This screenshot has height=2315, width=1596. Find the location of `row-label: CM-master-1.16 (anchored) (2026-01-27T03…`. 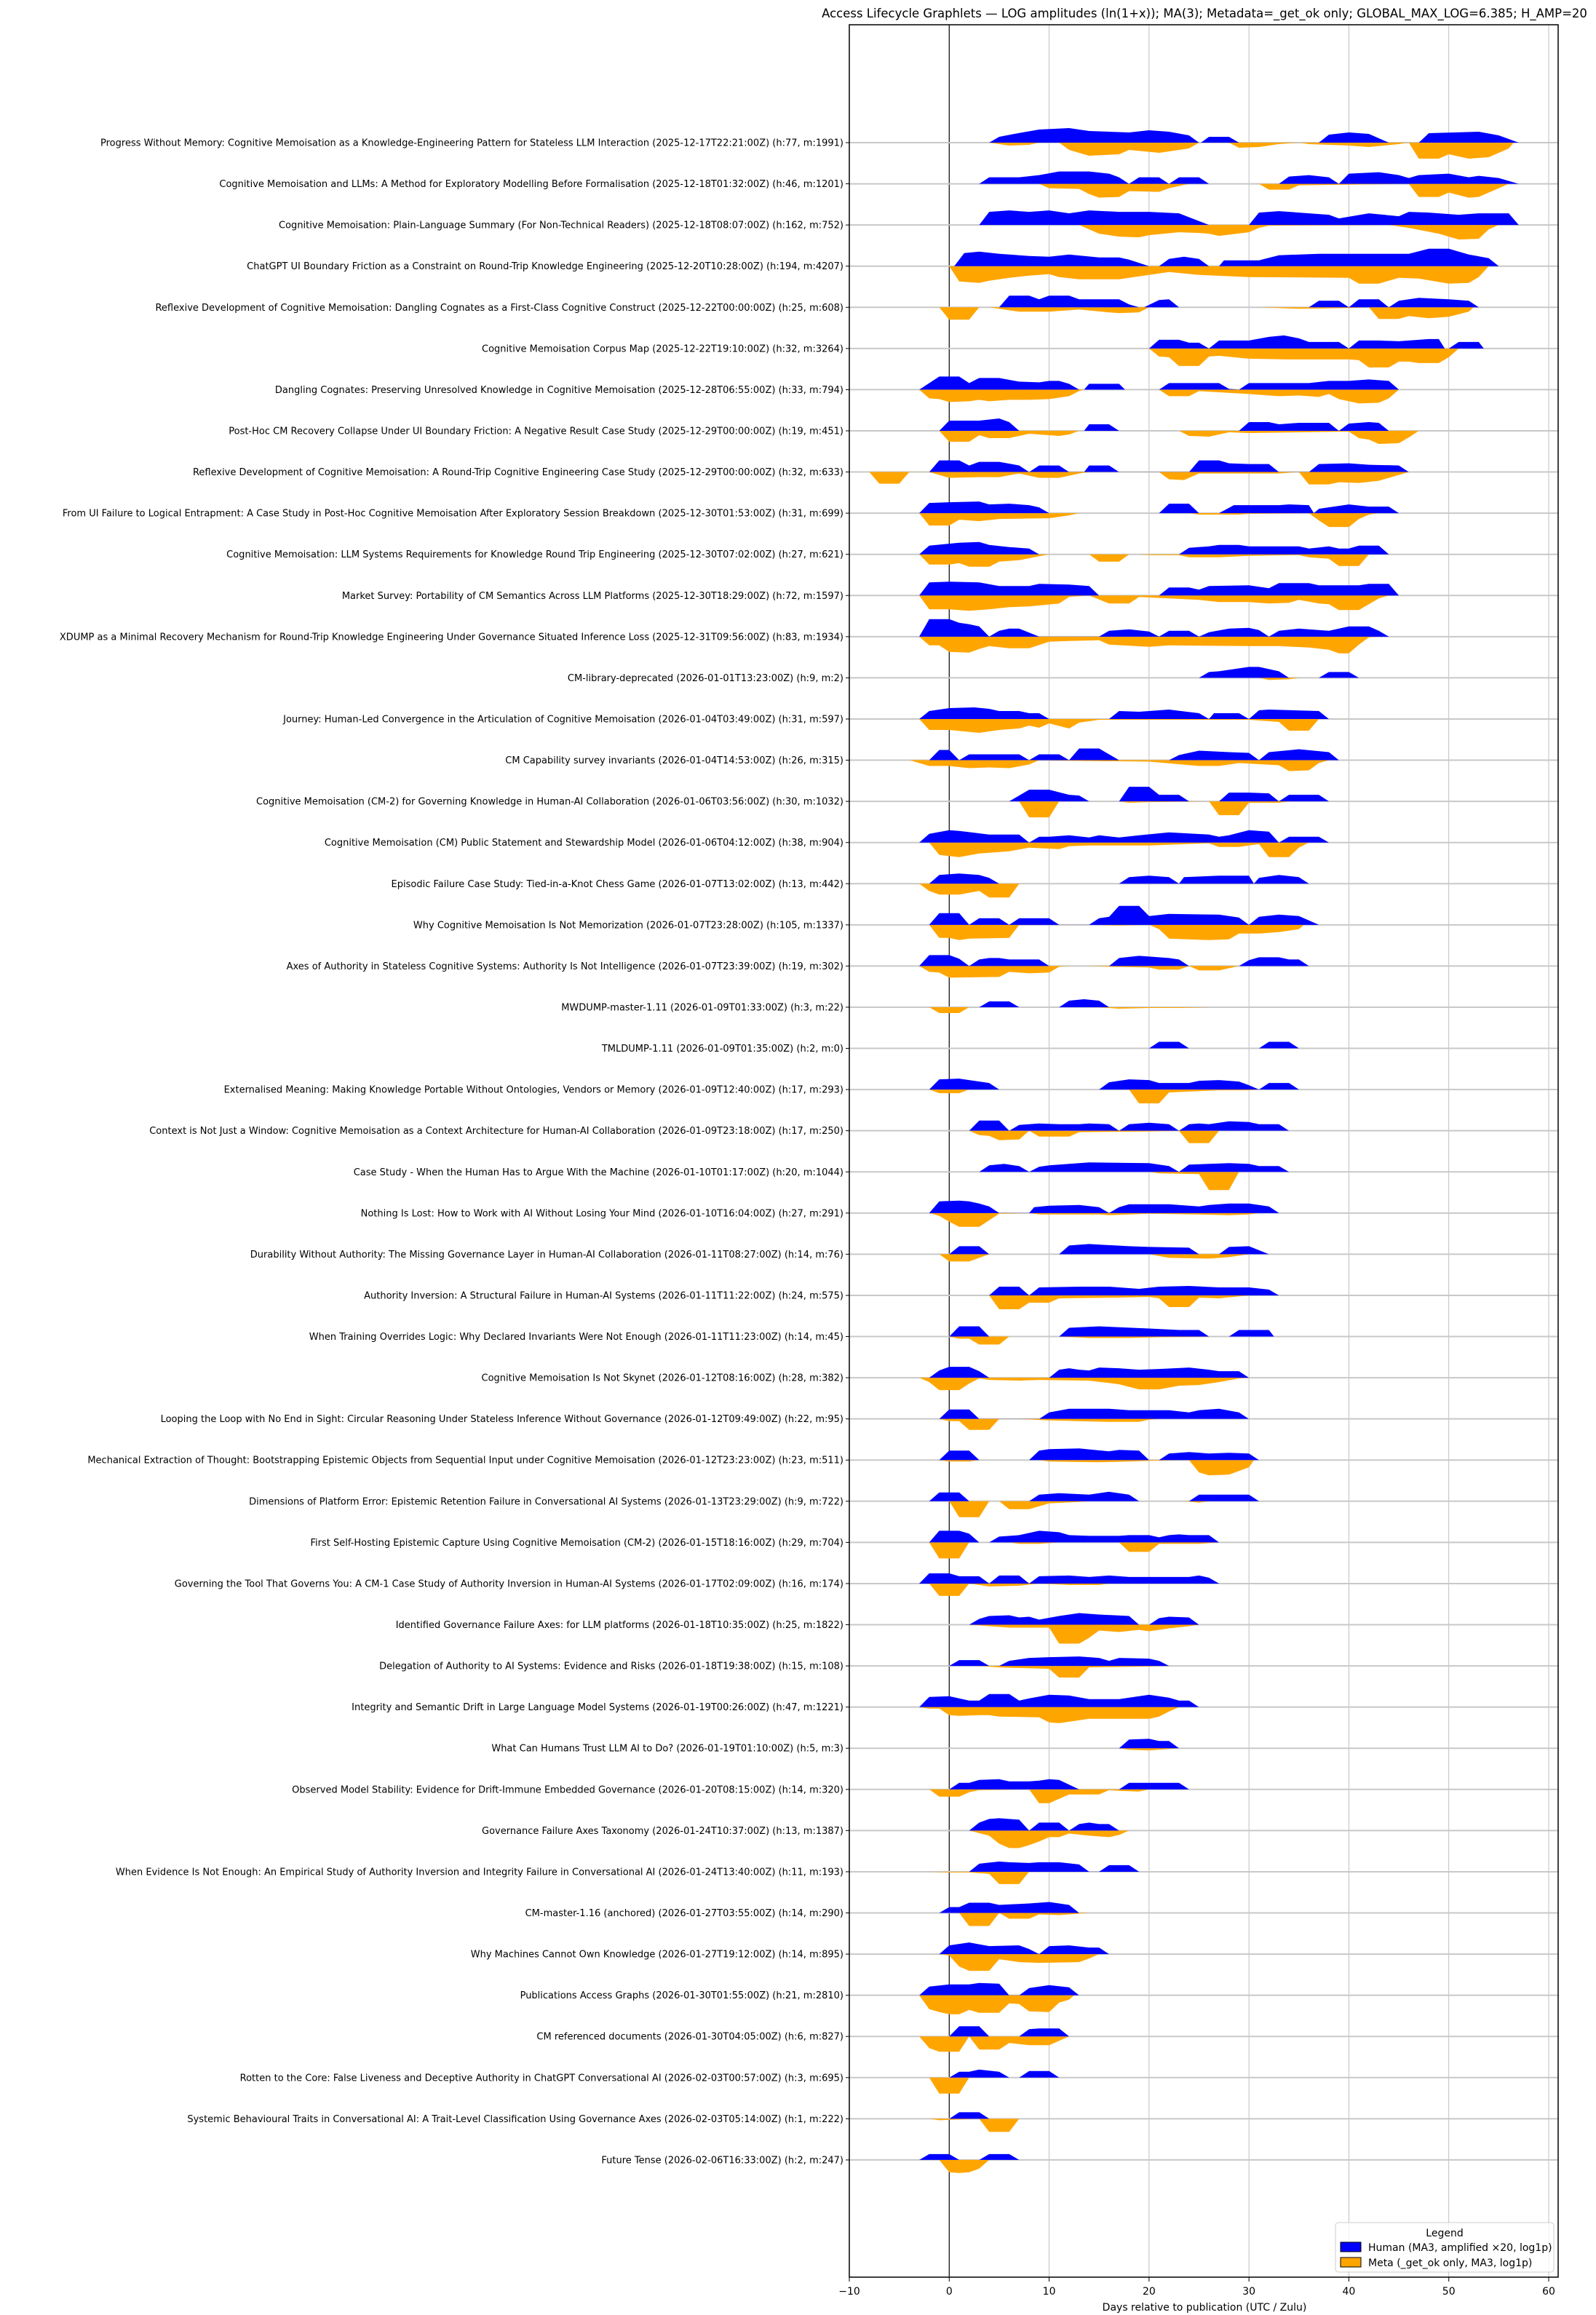

row-label: CM-master-1.16 (anchored) (2026-01-27T03… is located at coordinates (684, 1914).